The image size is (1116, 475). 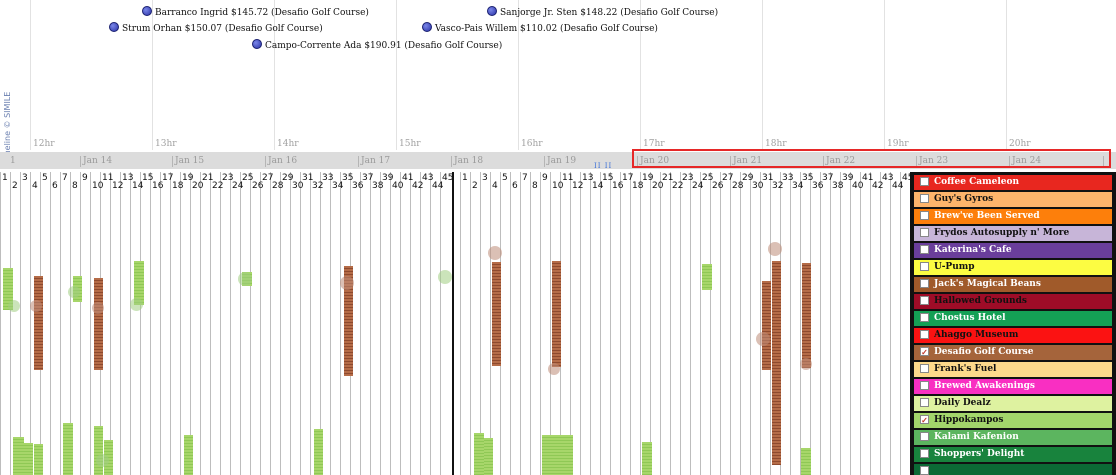 I want to click on column-number: 1, so click(x=5, y=178).